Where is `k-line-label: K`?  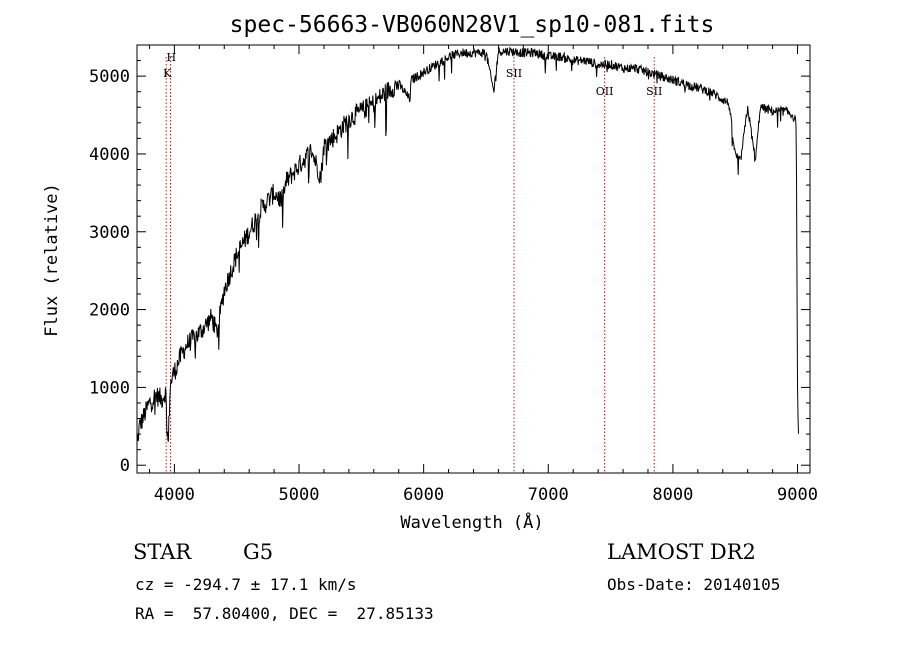
k-line-label: K is located at coordinates (167, 73).